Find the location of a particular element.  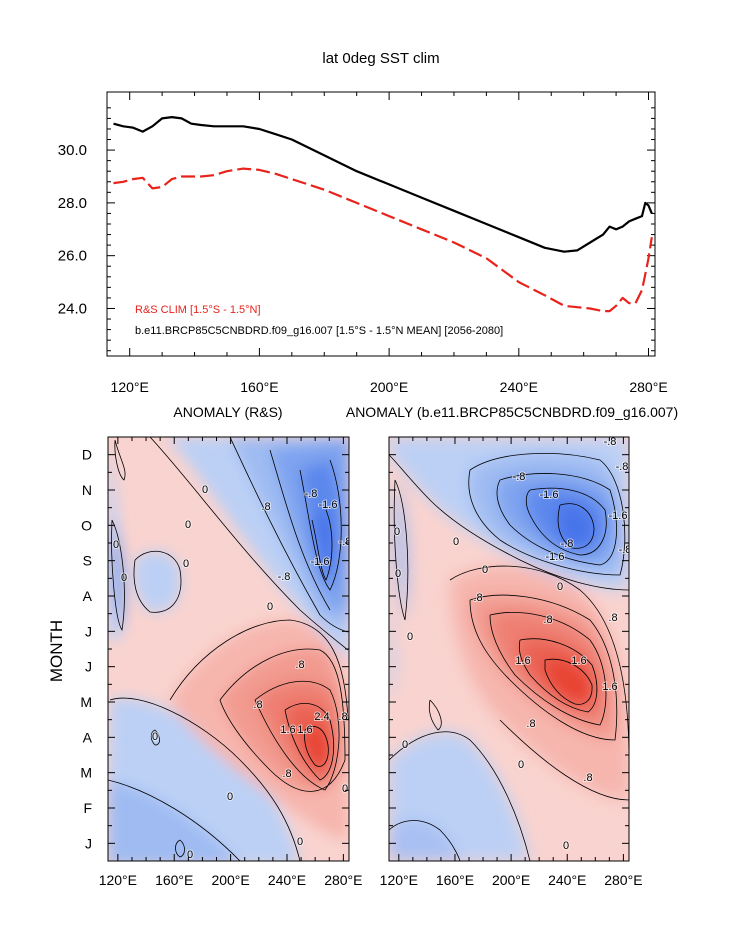

month-tick-label: O is located at coordinates (86, 525).